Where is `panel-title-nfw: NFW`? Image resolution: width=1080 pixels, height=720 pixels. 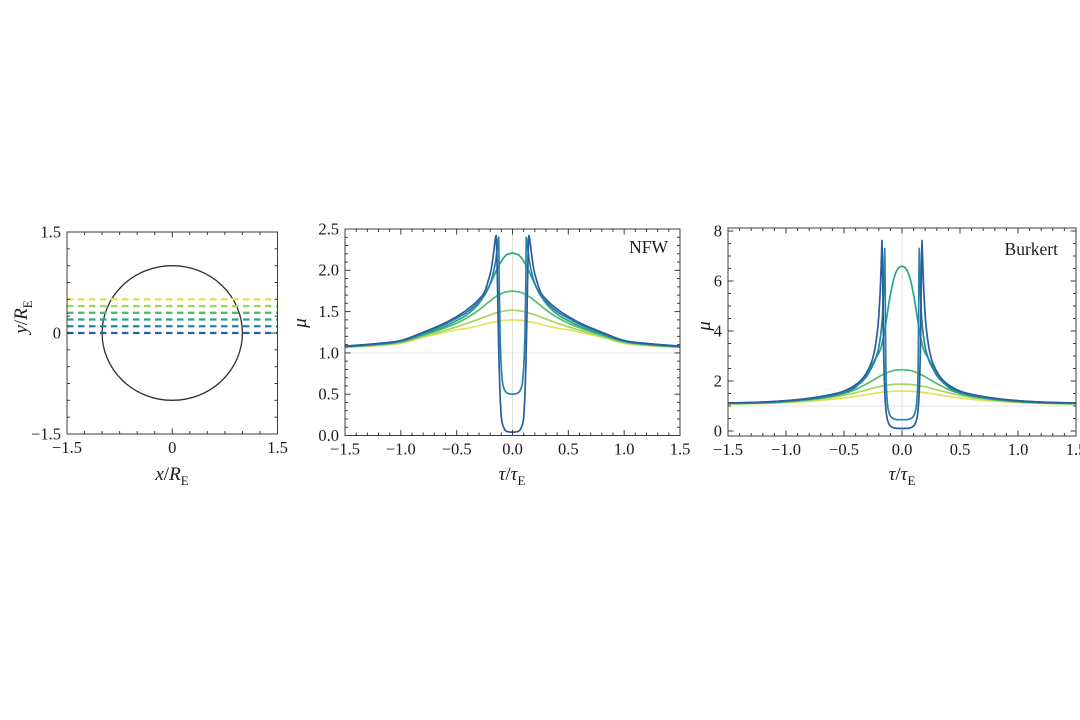 panel-title-nfw: NFW is located at coordinates (648, 247).